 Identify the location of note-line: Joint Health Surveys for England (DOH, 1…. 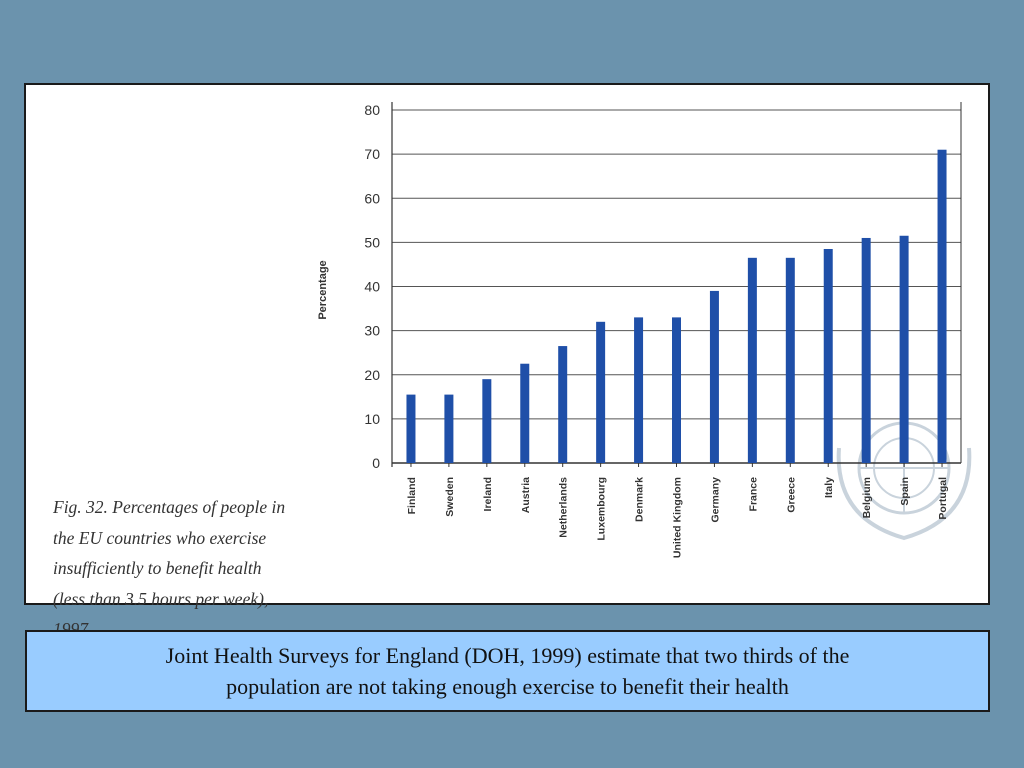
(507, 655).